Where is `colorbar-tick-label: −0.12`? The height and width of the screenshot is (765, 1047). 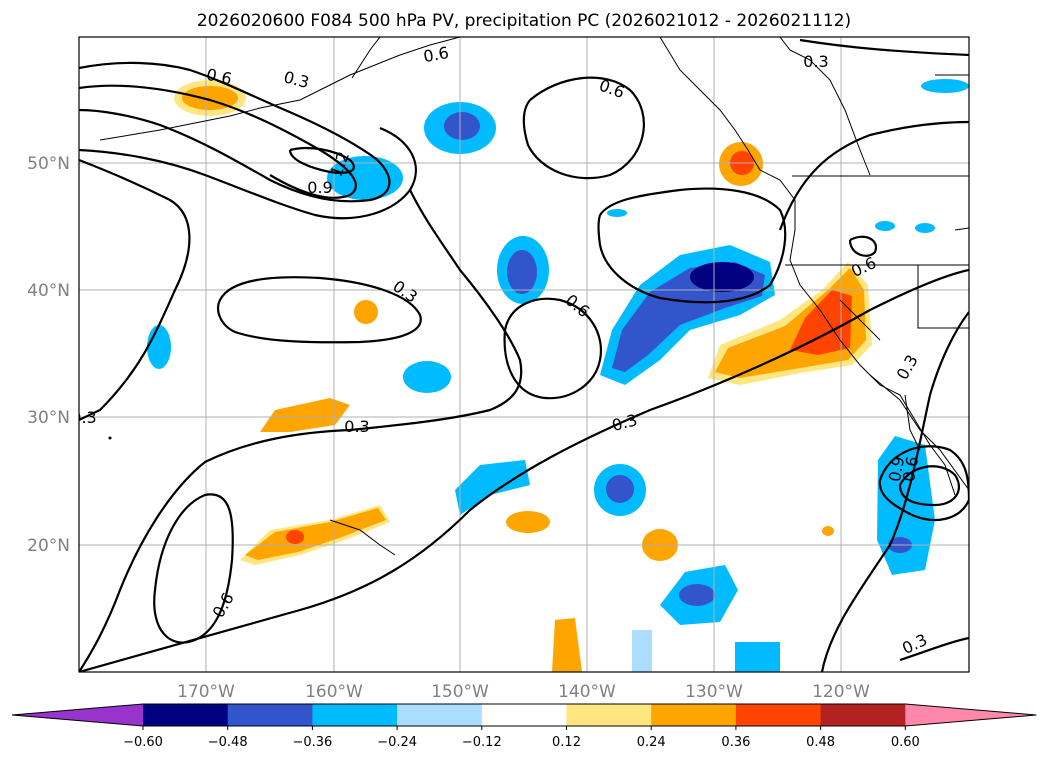 colorbar-tick-label: −0.12 is located at coordinates (482, 742).